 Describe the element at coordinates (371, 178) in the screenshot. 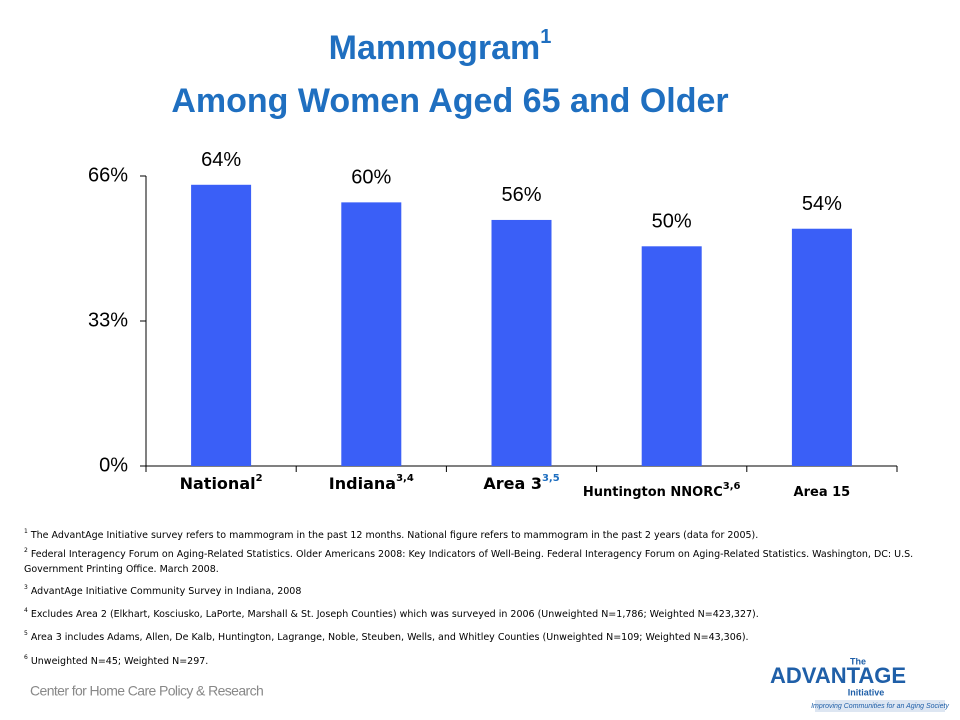

I see `value-label: 60%` at that location.